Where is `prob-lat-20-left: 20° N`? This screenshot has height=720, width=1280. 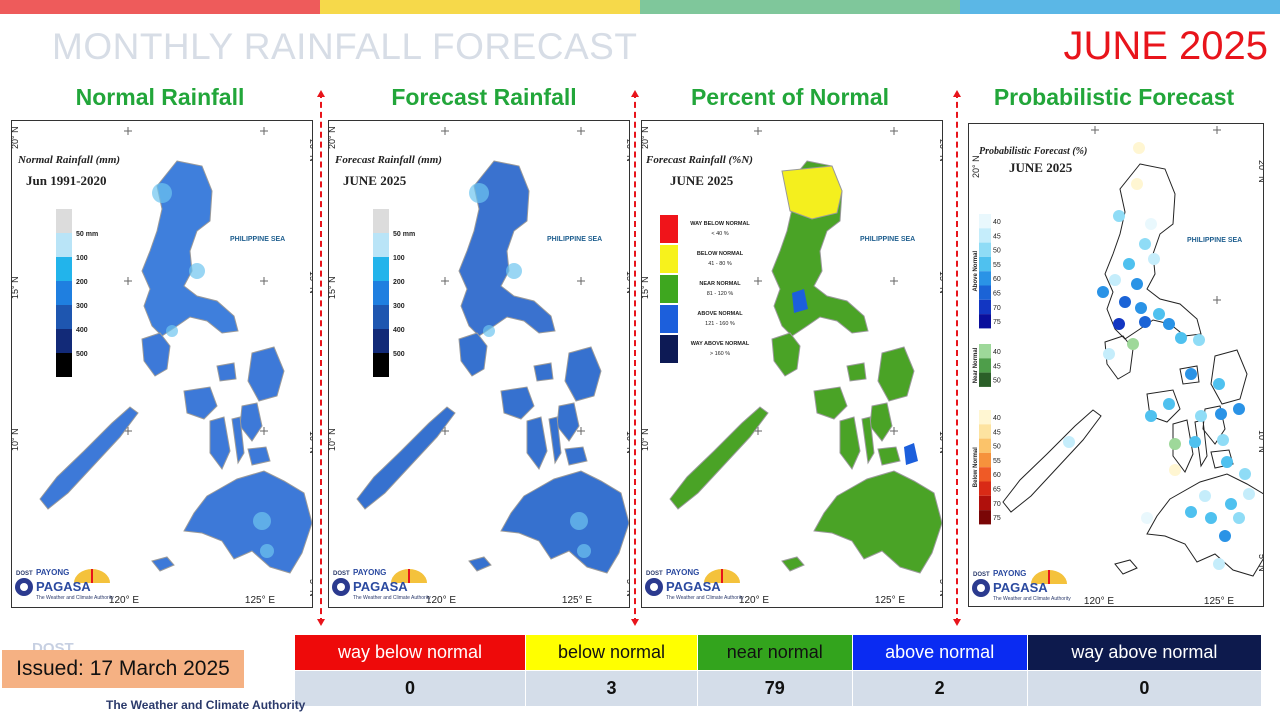 prob-lat-20-left: 20° N is located at coordinates (976, 166).